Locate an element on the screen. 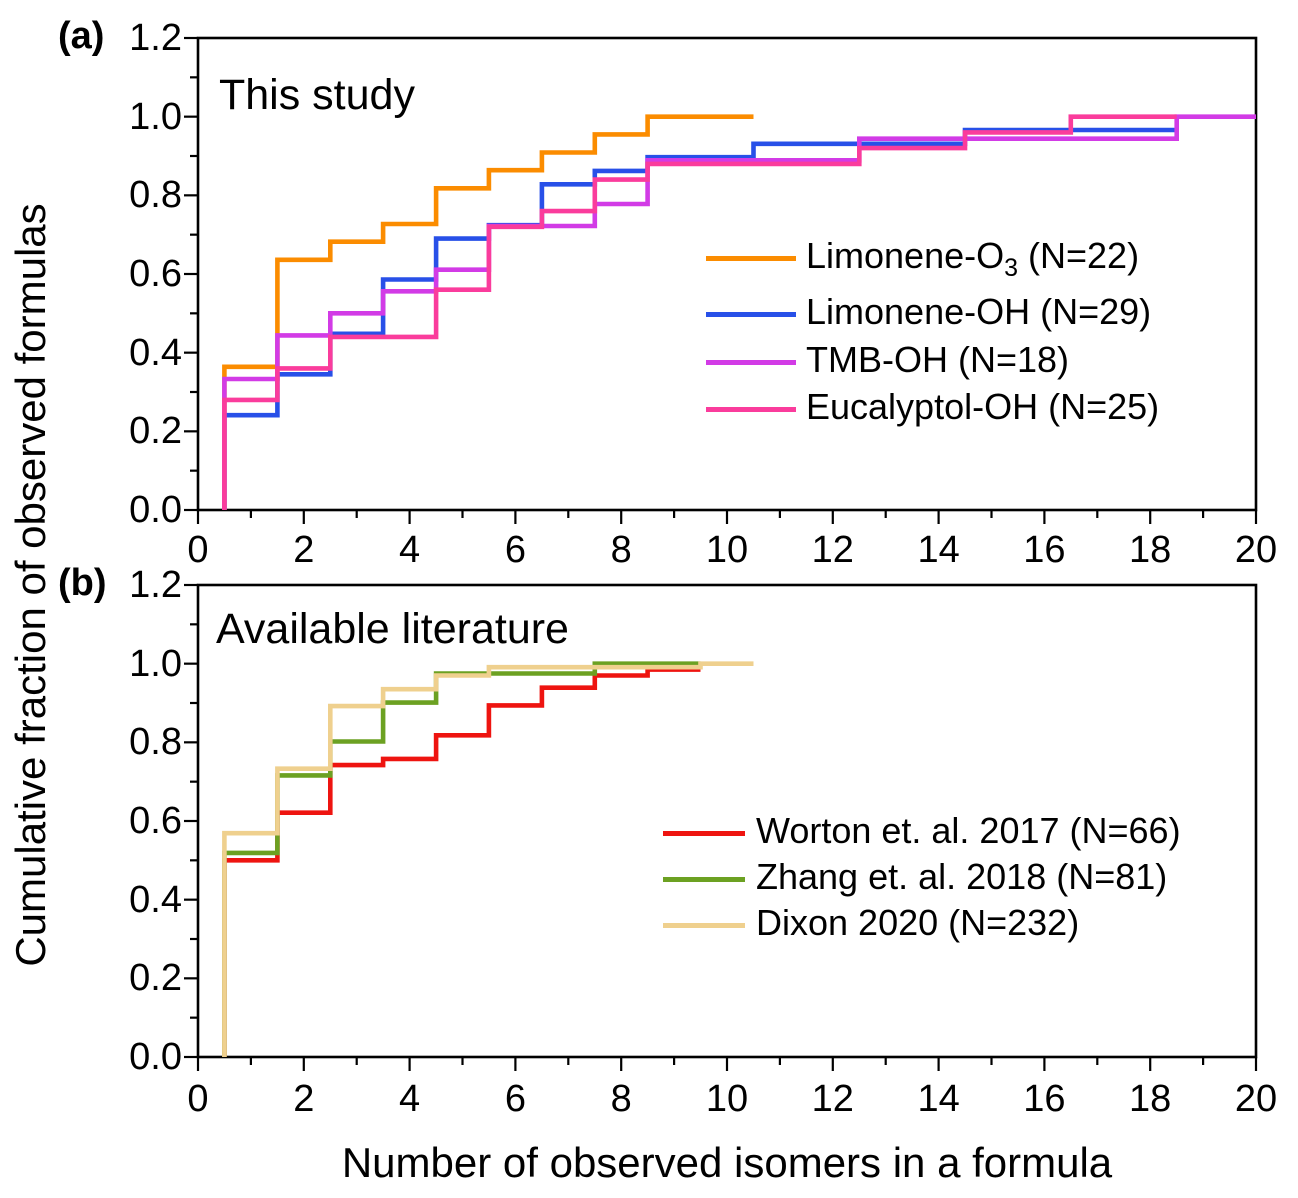  panel-b-x-tick-label: 16 is located at coordinates (1044, 1099).